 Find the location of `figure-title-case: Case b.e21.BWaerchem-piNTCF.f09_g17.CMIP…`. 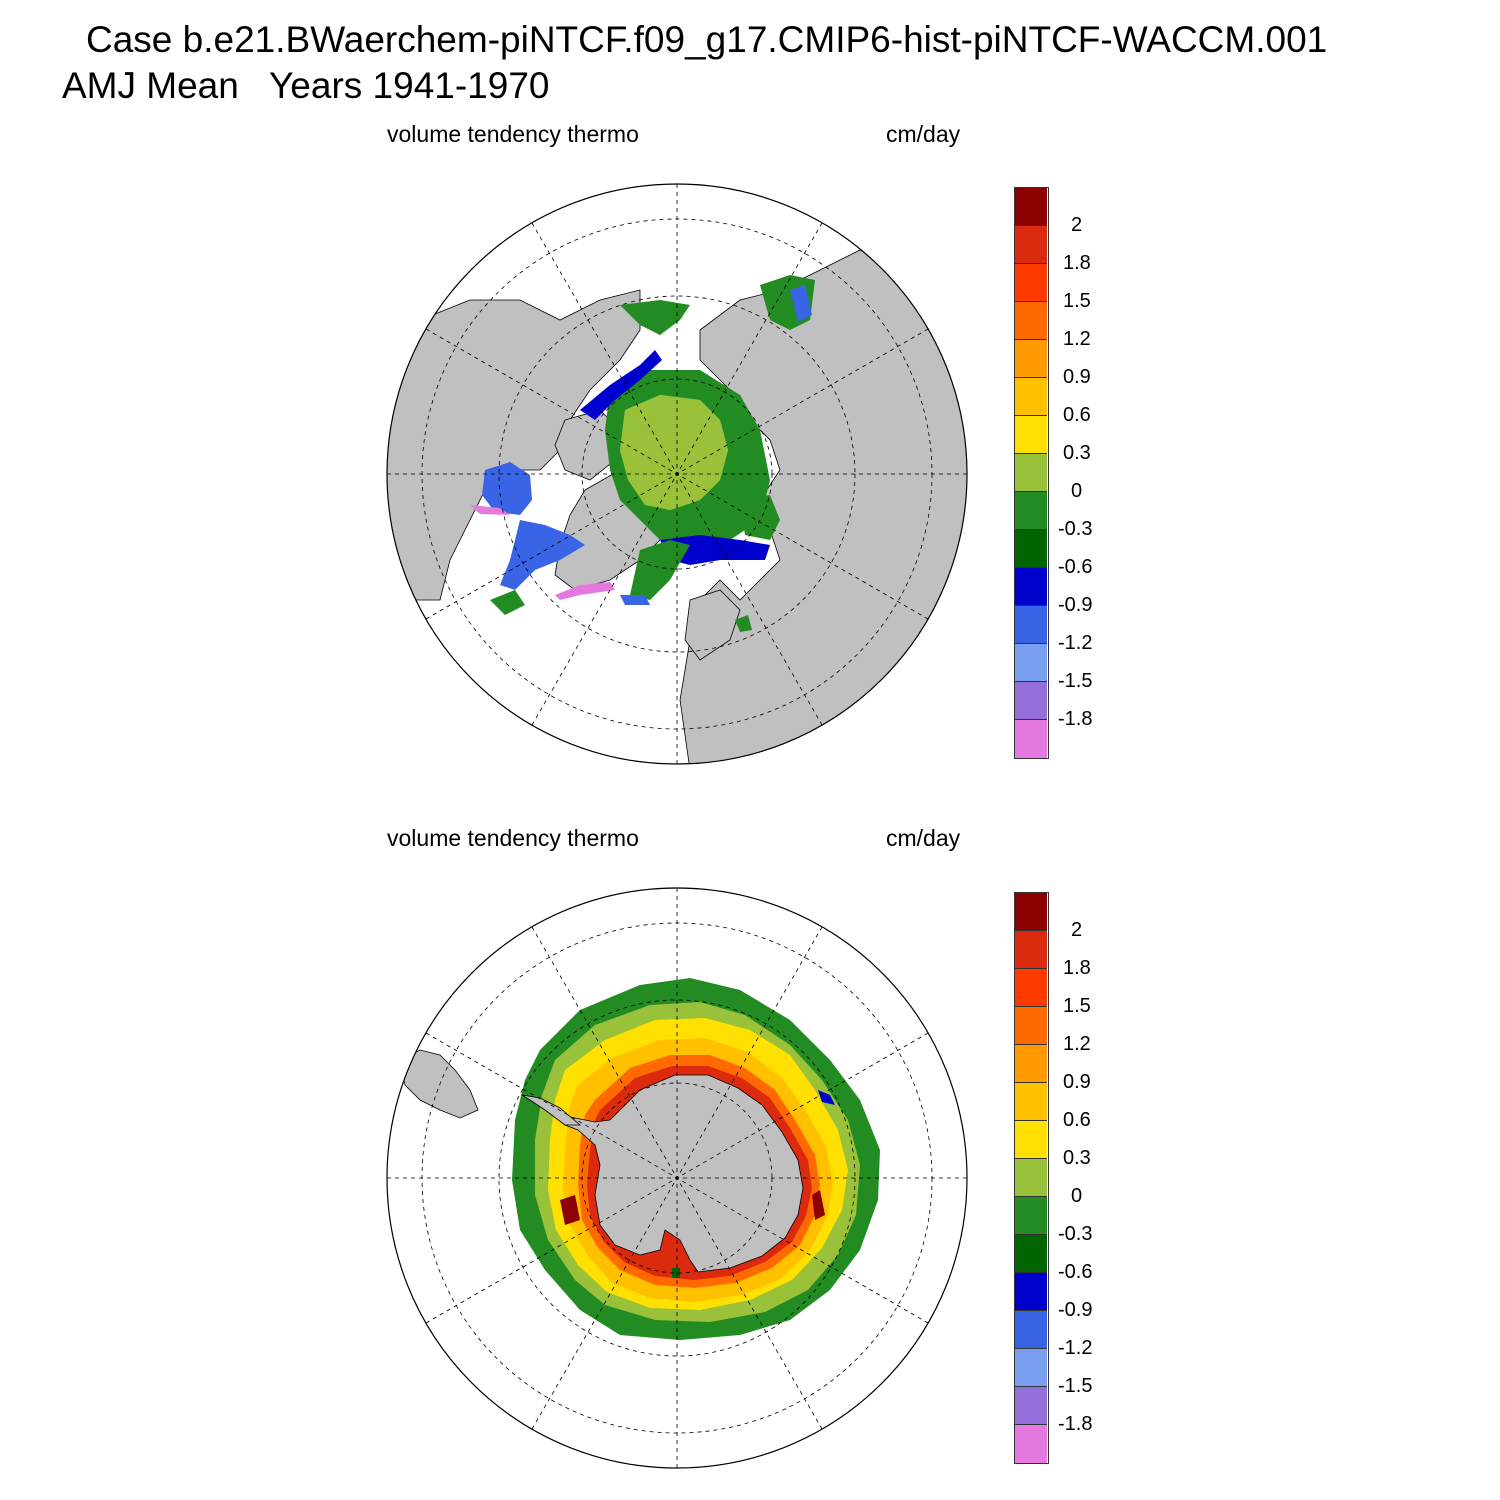

figure-title-case: Case b.e21.BWaerchem-piNTCF.f09_g17.CMIP… is located at coordinates (707, 39).